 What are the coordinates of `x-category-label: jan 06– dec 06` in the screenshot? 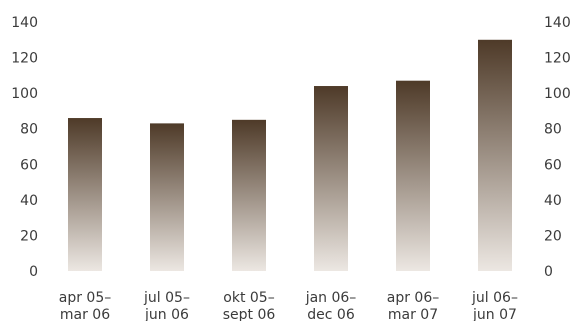 It's located at (331, 305).